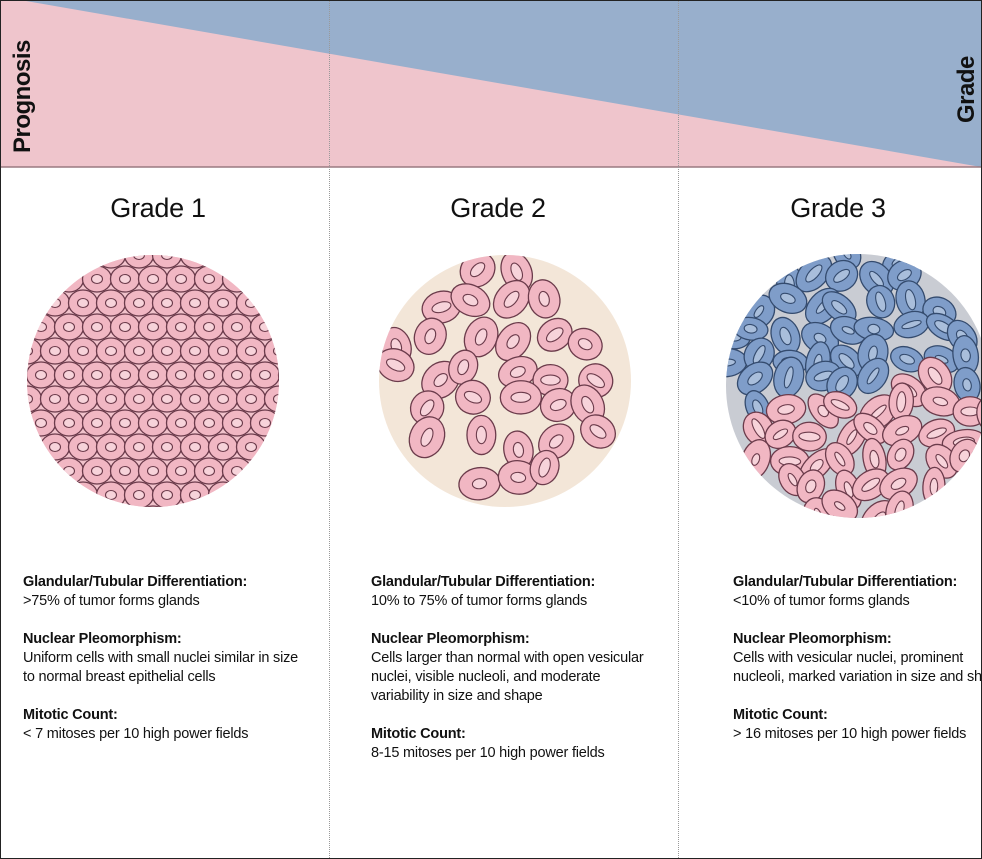 The height and width of the screenshot is (859, 982). I want to click on criterion-heading: Glandular/Tubular Differentiation:, so click(483, 582).